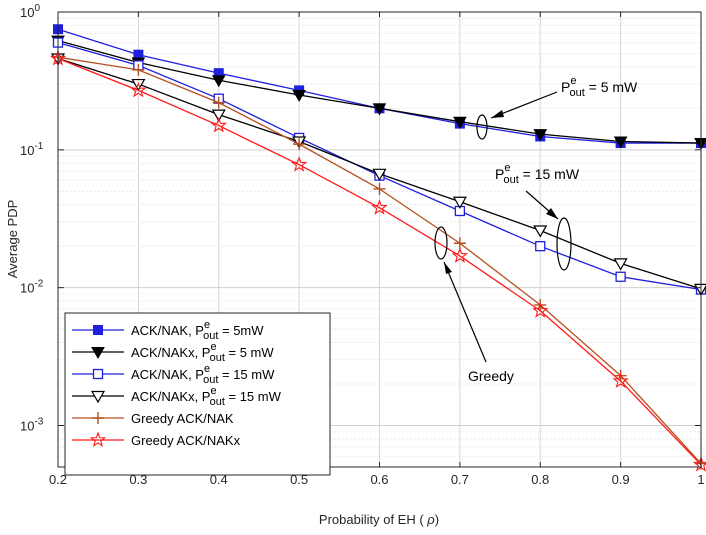  What do you see at coordinates (491, 376) in the screenshot?
I see `annotation-greedy: Greedy` at bounding box center [491, 376].